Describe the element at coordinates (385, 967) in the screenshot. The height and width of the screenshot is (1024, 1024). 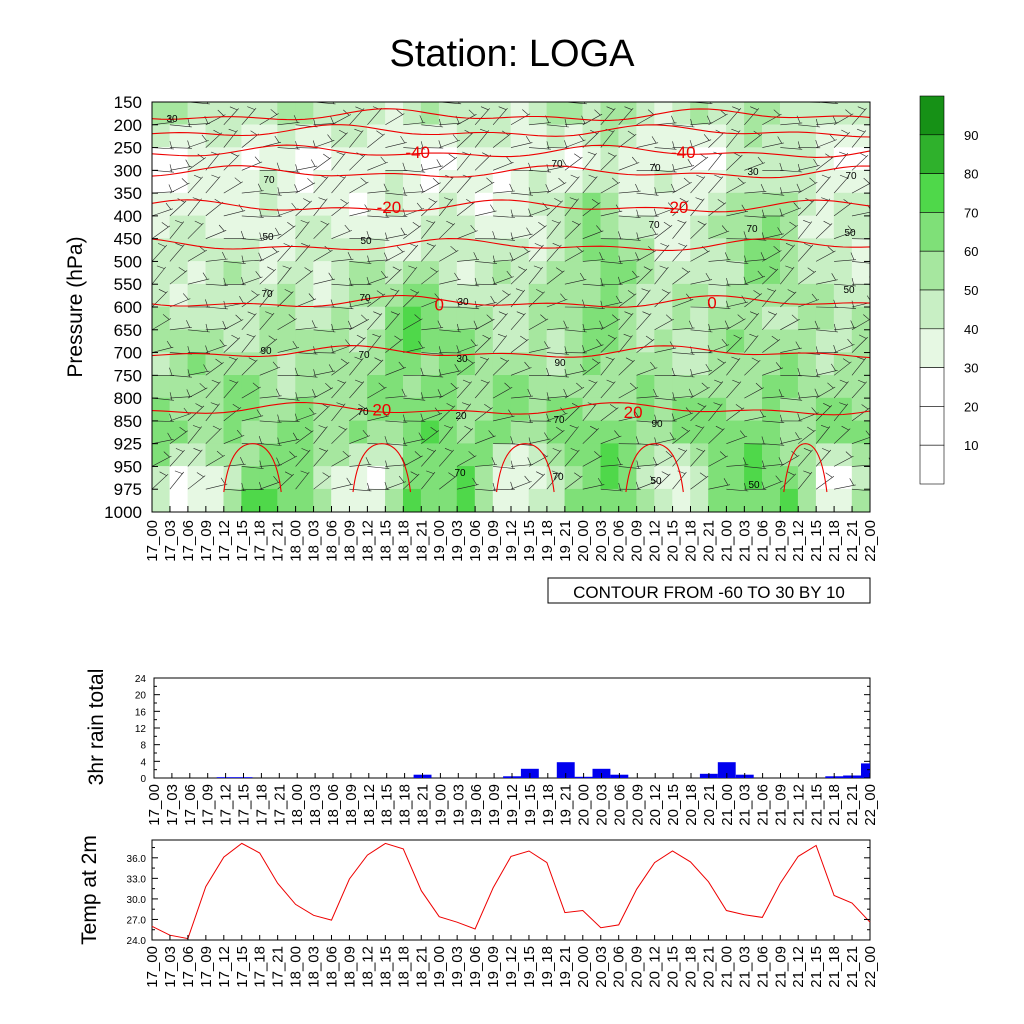
I see `temp-time-tick-label: 18_15` at that location.